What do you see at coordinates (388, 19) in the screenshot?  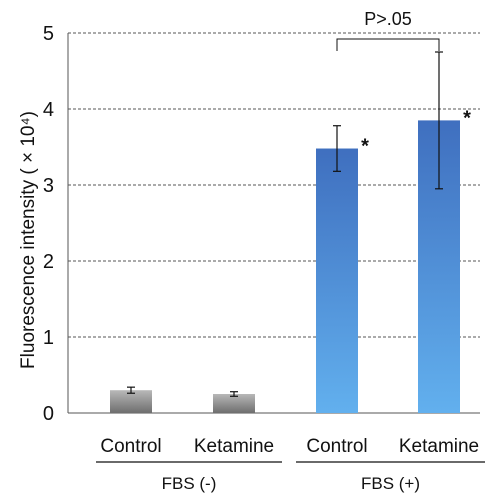 I see `p-value-annotation: P>.05` at bounding box center [388, 19].